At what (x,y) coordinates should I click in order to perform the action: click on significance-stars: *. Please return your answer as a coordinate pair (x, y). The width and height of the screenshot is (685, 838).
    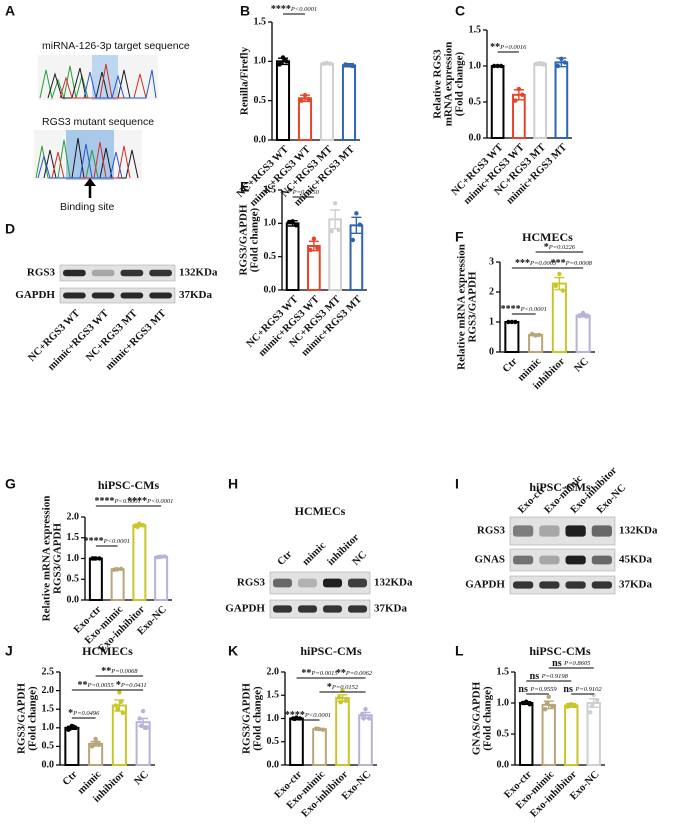
    Looking at the image, I should click on (546, 247).